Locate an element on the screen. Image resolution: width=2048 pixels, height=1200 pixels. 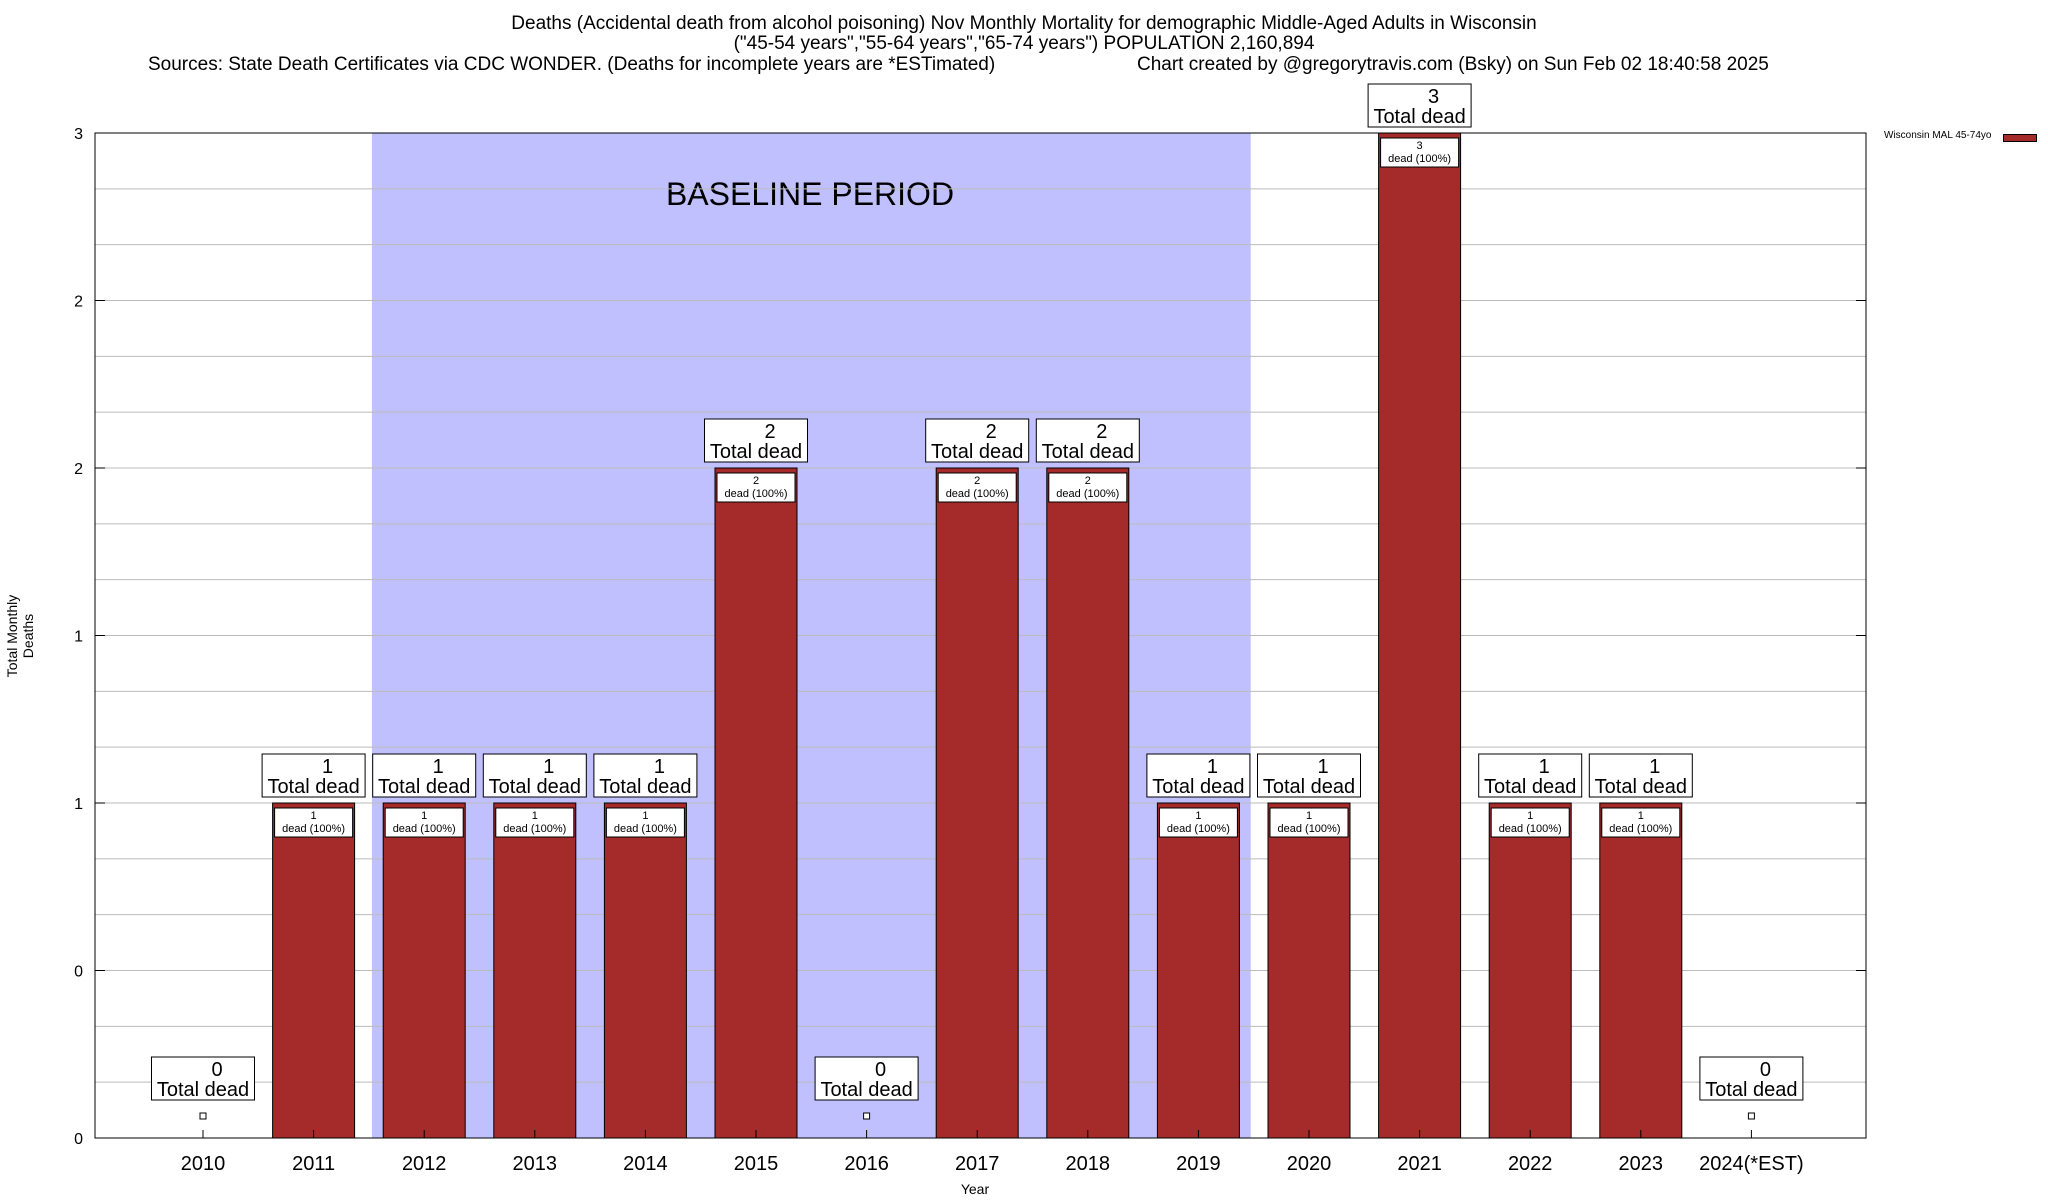
y-axis-label: Total Monthly Deaths is located at coordinates (20, 636).